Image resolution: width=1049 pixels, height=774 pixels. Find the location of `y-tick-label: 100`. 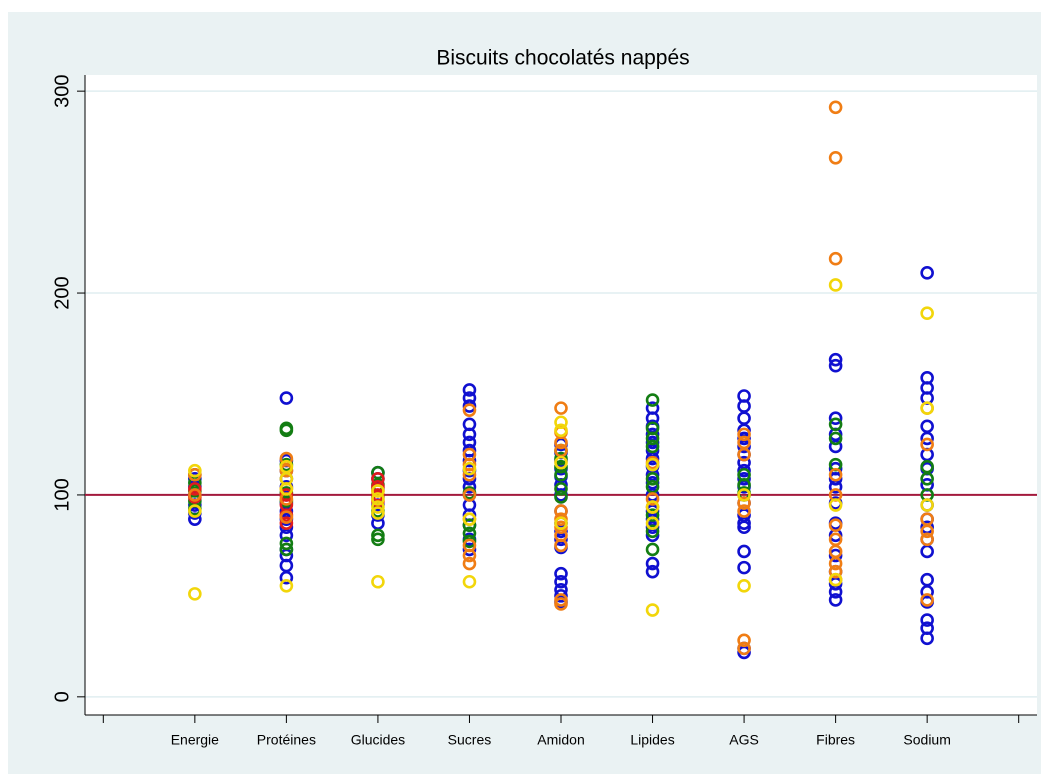

y-tick-label: 100 is located at coordinates (62, 494).